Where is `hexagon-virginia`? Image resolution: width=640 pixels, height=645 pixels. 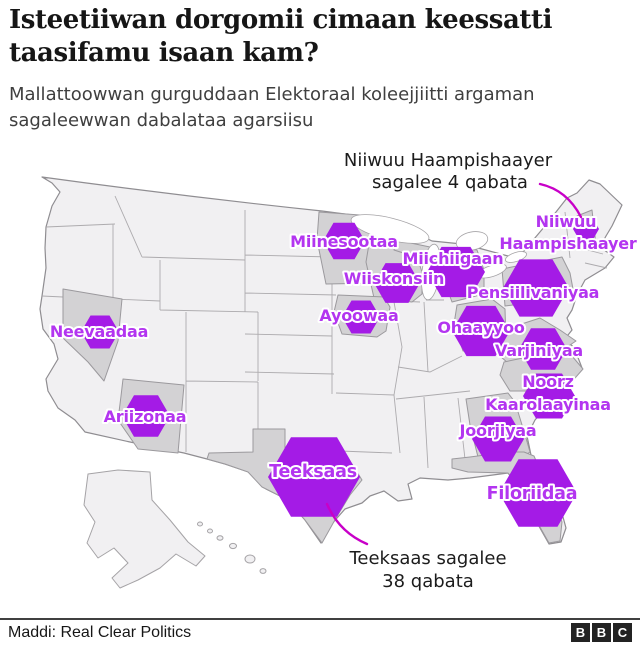 hexagon-virginia is located at coordinates (543, 349).